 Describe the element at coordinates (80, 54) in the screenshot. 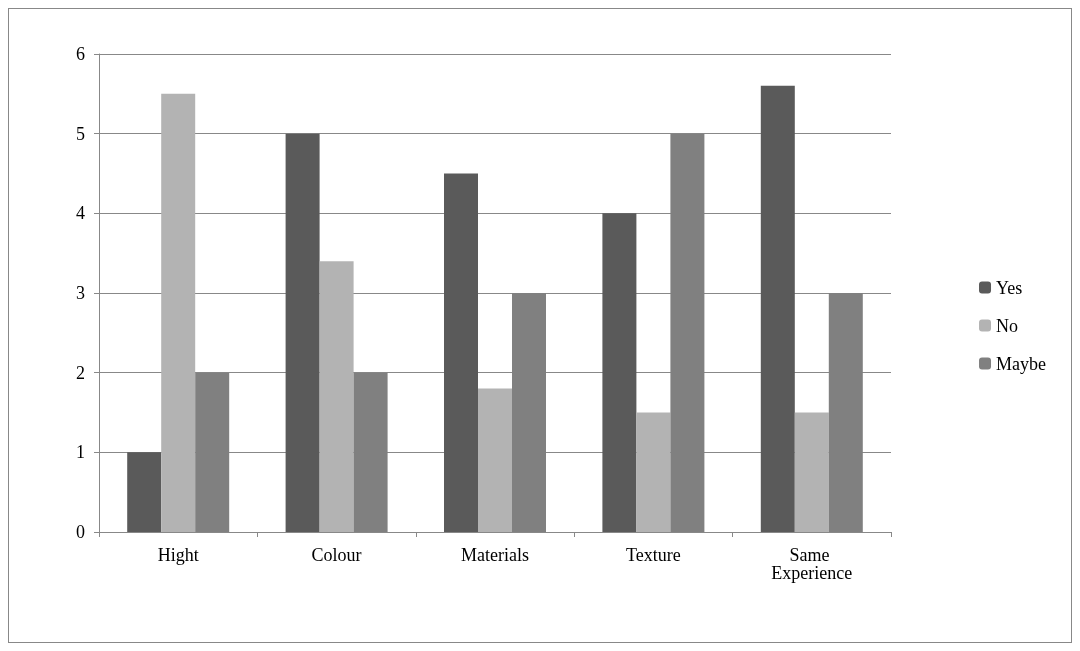

I see `y-tick-label: 6` at that location.